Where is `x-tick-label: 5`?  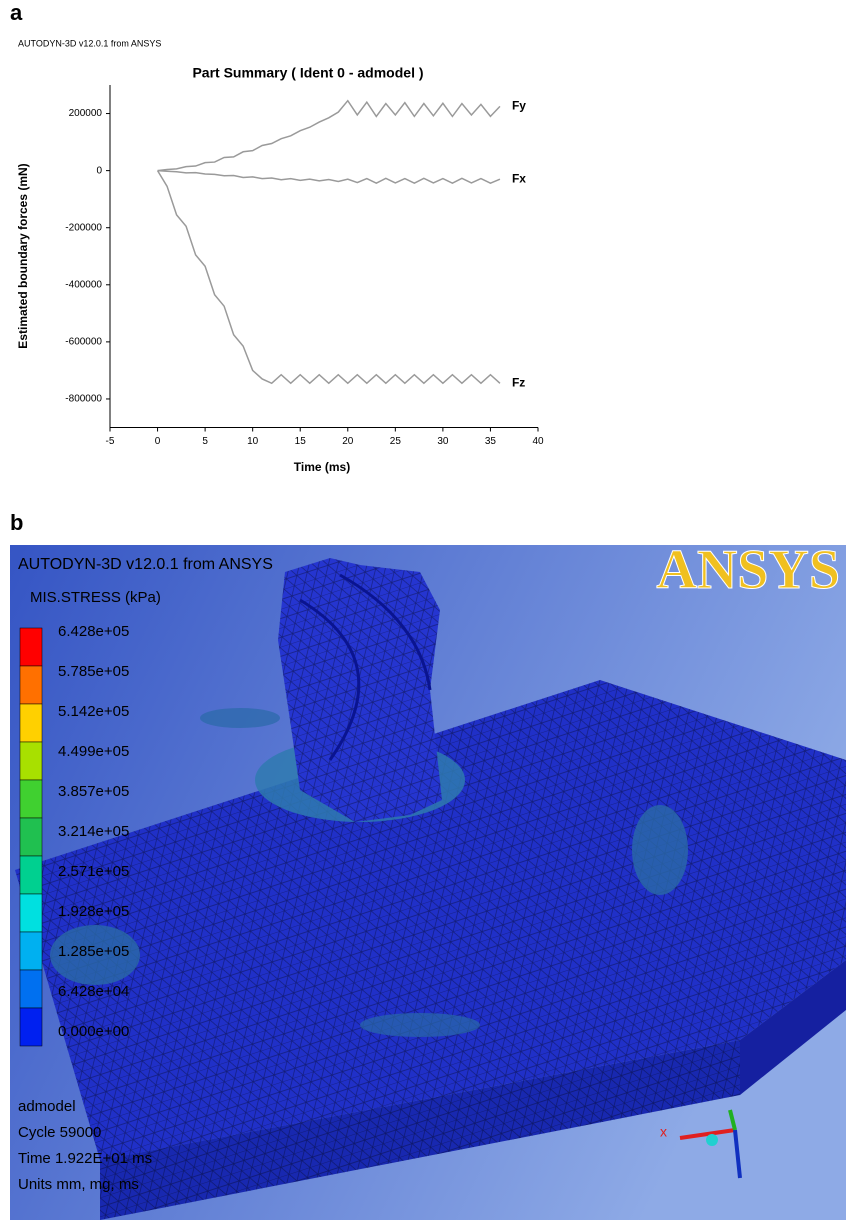 x-tick-label: 5 is located at coordinates (205, 441).